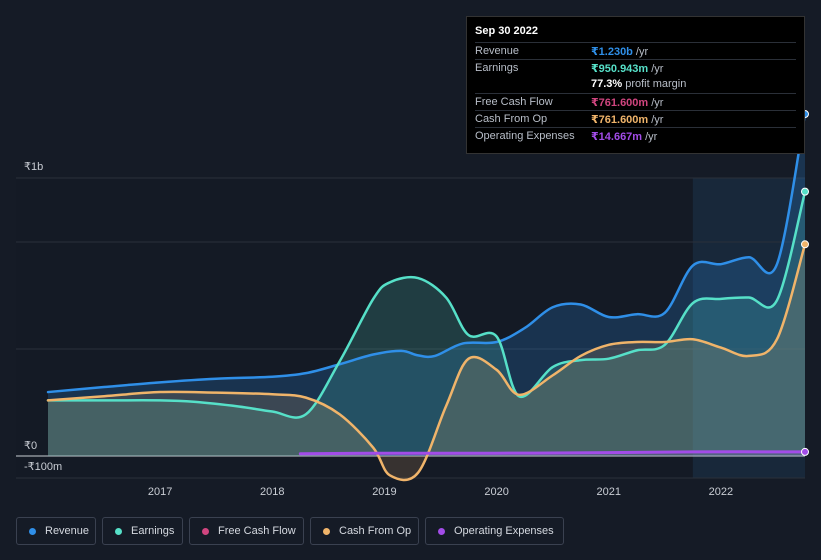 This screenshot has width=821, height=560. What do you see at coordinates (612, 52) in the screenshot?
I see `tooltip-row-value: ₹1.230b` at bounding box center [612, 52].